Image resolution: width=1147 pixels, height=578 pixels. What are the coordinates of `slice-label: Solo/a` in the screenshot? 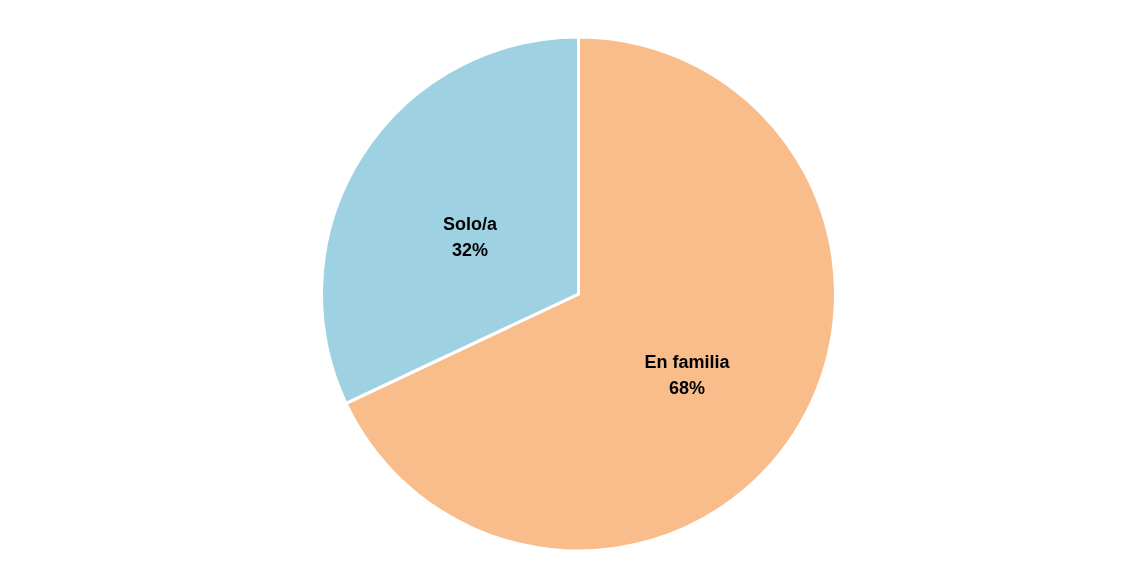 It's located at (470, 224).